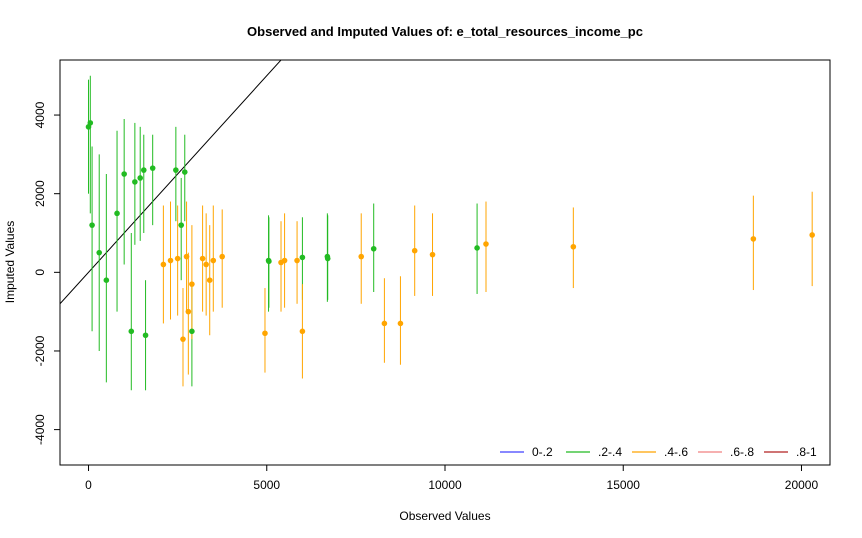 This screenshot has width=862, height=538. I want to click on reference-line, so click(171, 182).